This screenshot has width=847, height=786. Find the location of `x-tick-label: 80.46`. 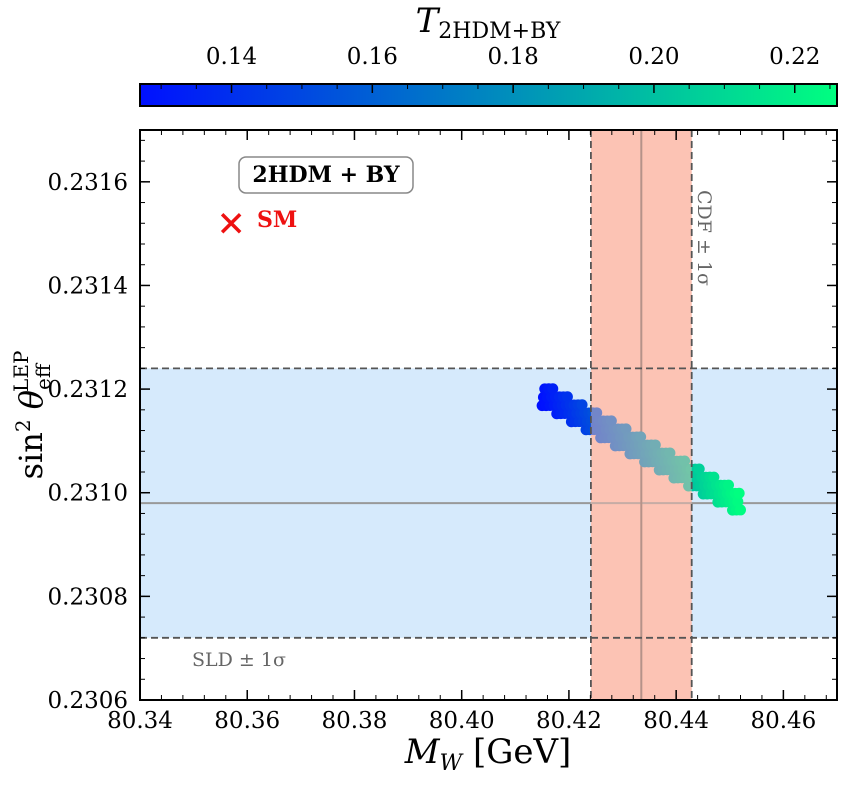

x-tick-label: 80.46 is located at coordinates (783, 721).